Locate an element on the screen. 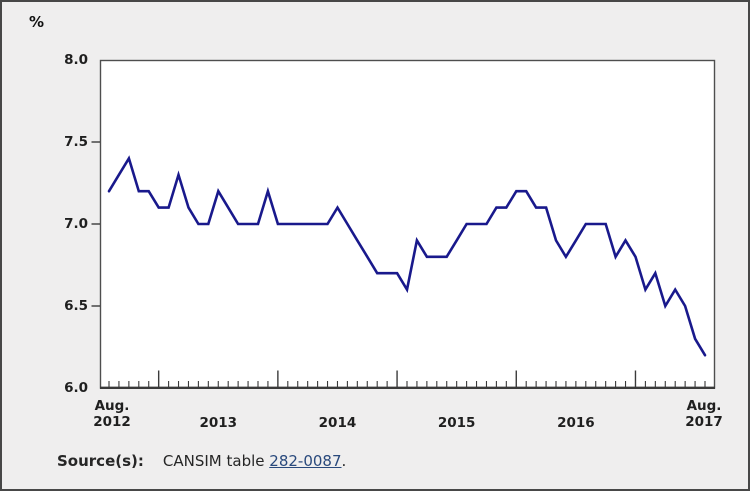 The height and width of the screenshot is (491, 750). x-label-year-line: 2015 is located at coordinates (456, 423).